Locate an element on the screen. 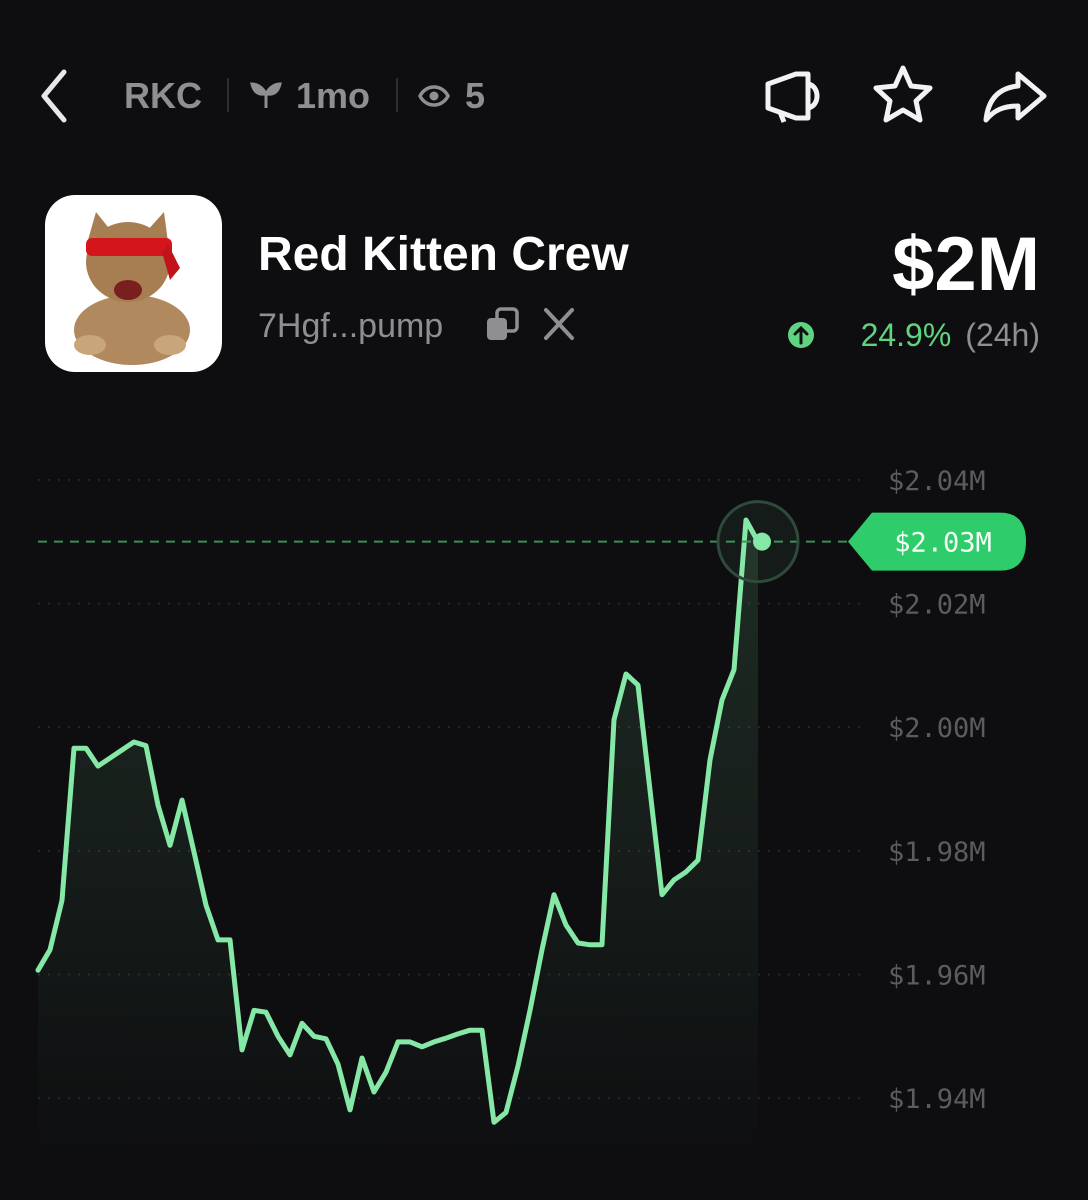 This screenshot has width=1088, height=1200. copy-button is located at coordinates (503, 323).